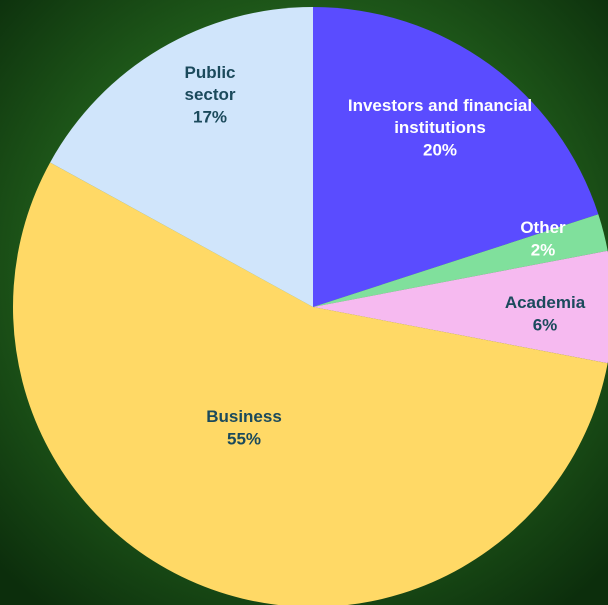 This screenshot has height=605, width=608. Describe the element at coordinates (209, 83) in the screenshot. I see `slice-label: Public sector` at that location.